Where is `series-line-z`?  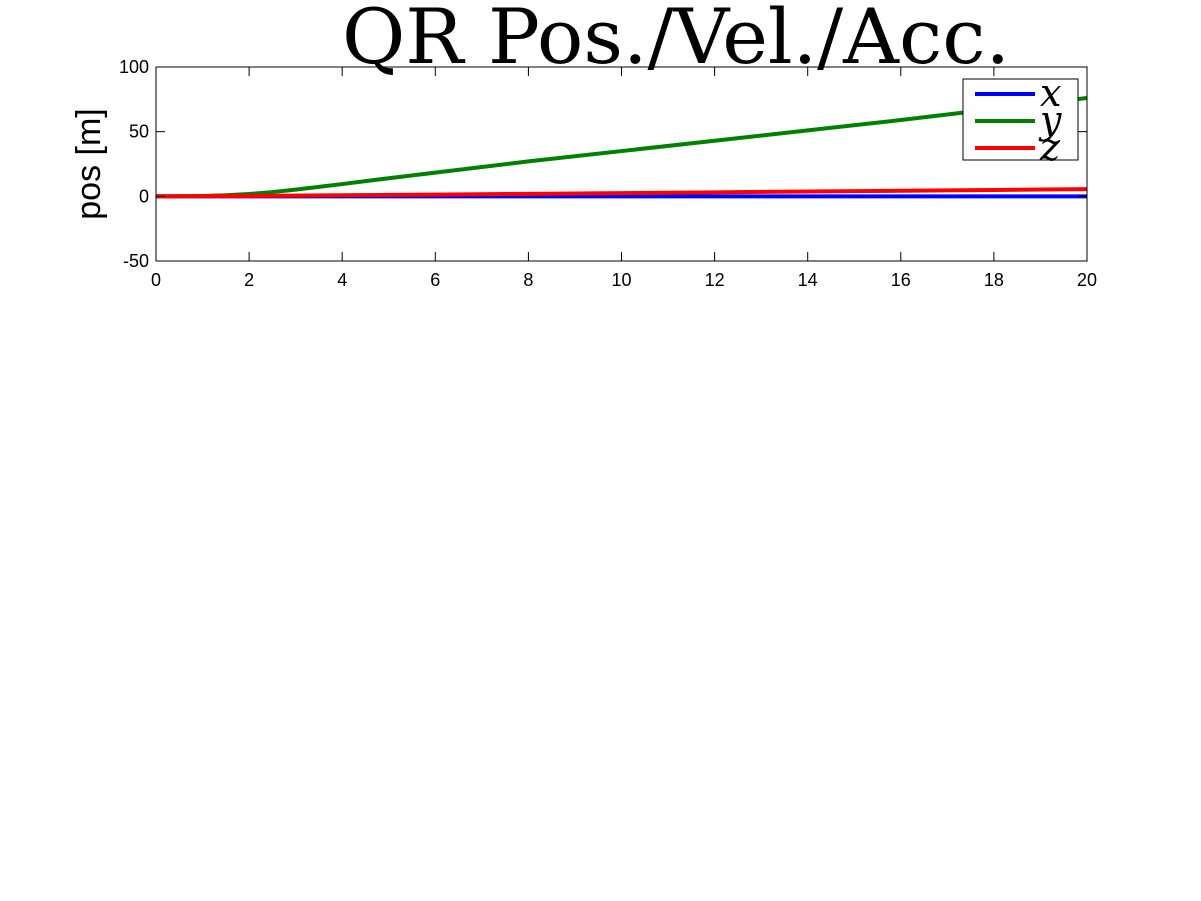
series-line-z is located at coordinates (621, 193).